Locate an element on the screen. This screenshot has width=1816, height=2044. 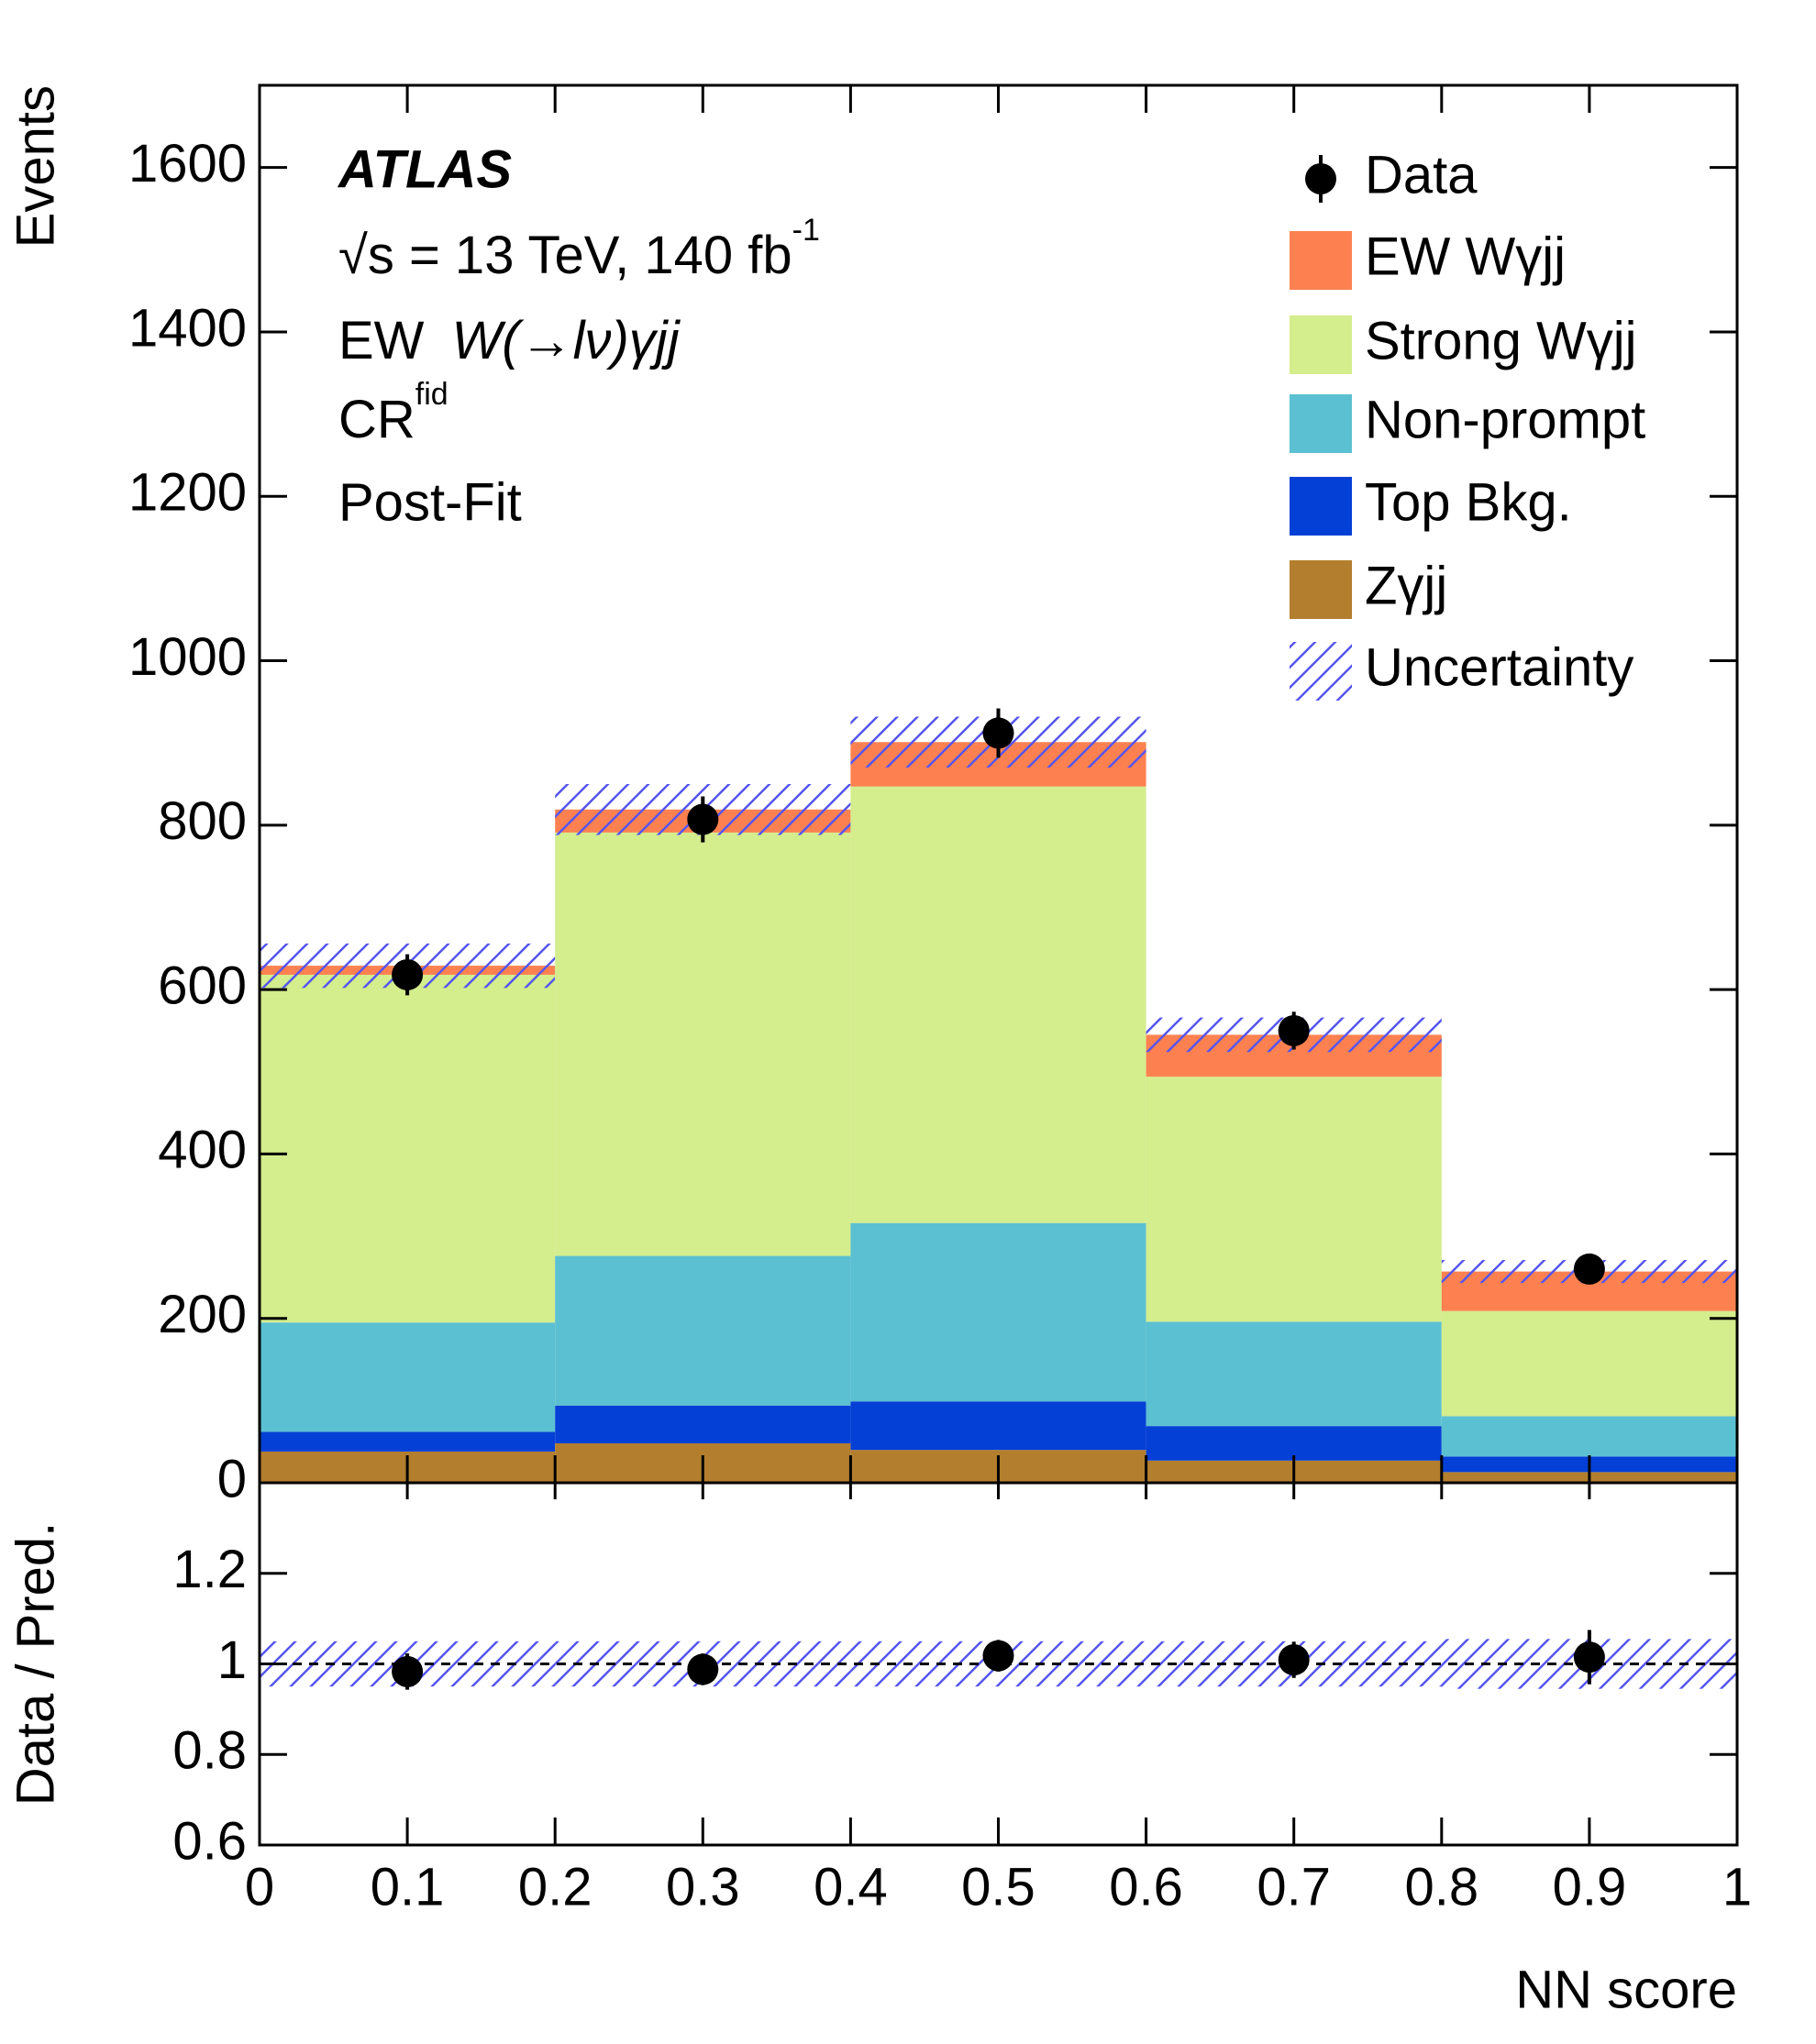
annotation: EW W(→lν)γjj is located at coordinates (509, 341).